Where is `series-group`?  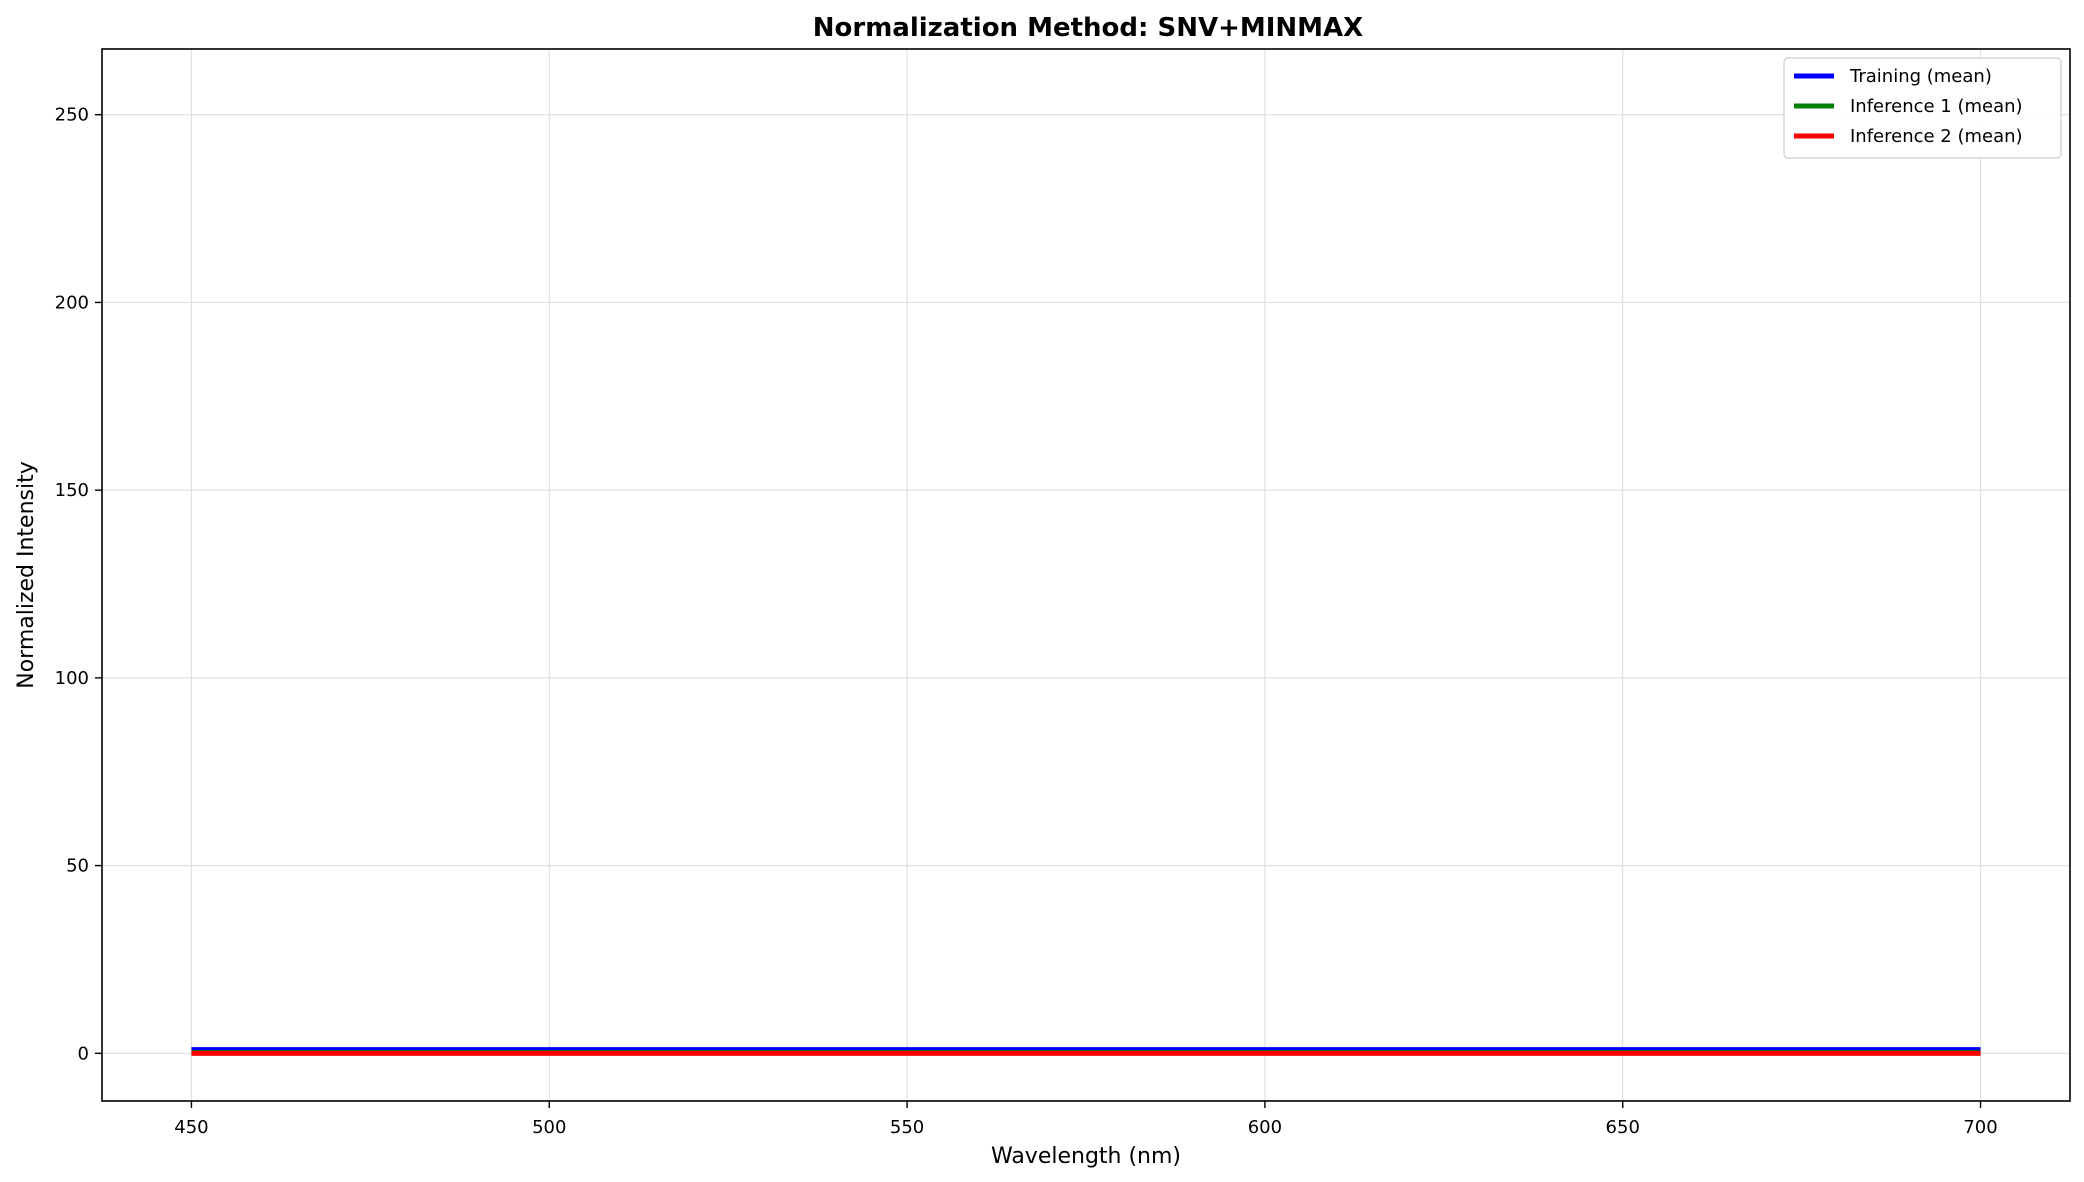
series-group is located at coordinates (1086, 1051).